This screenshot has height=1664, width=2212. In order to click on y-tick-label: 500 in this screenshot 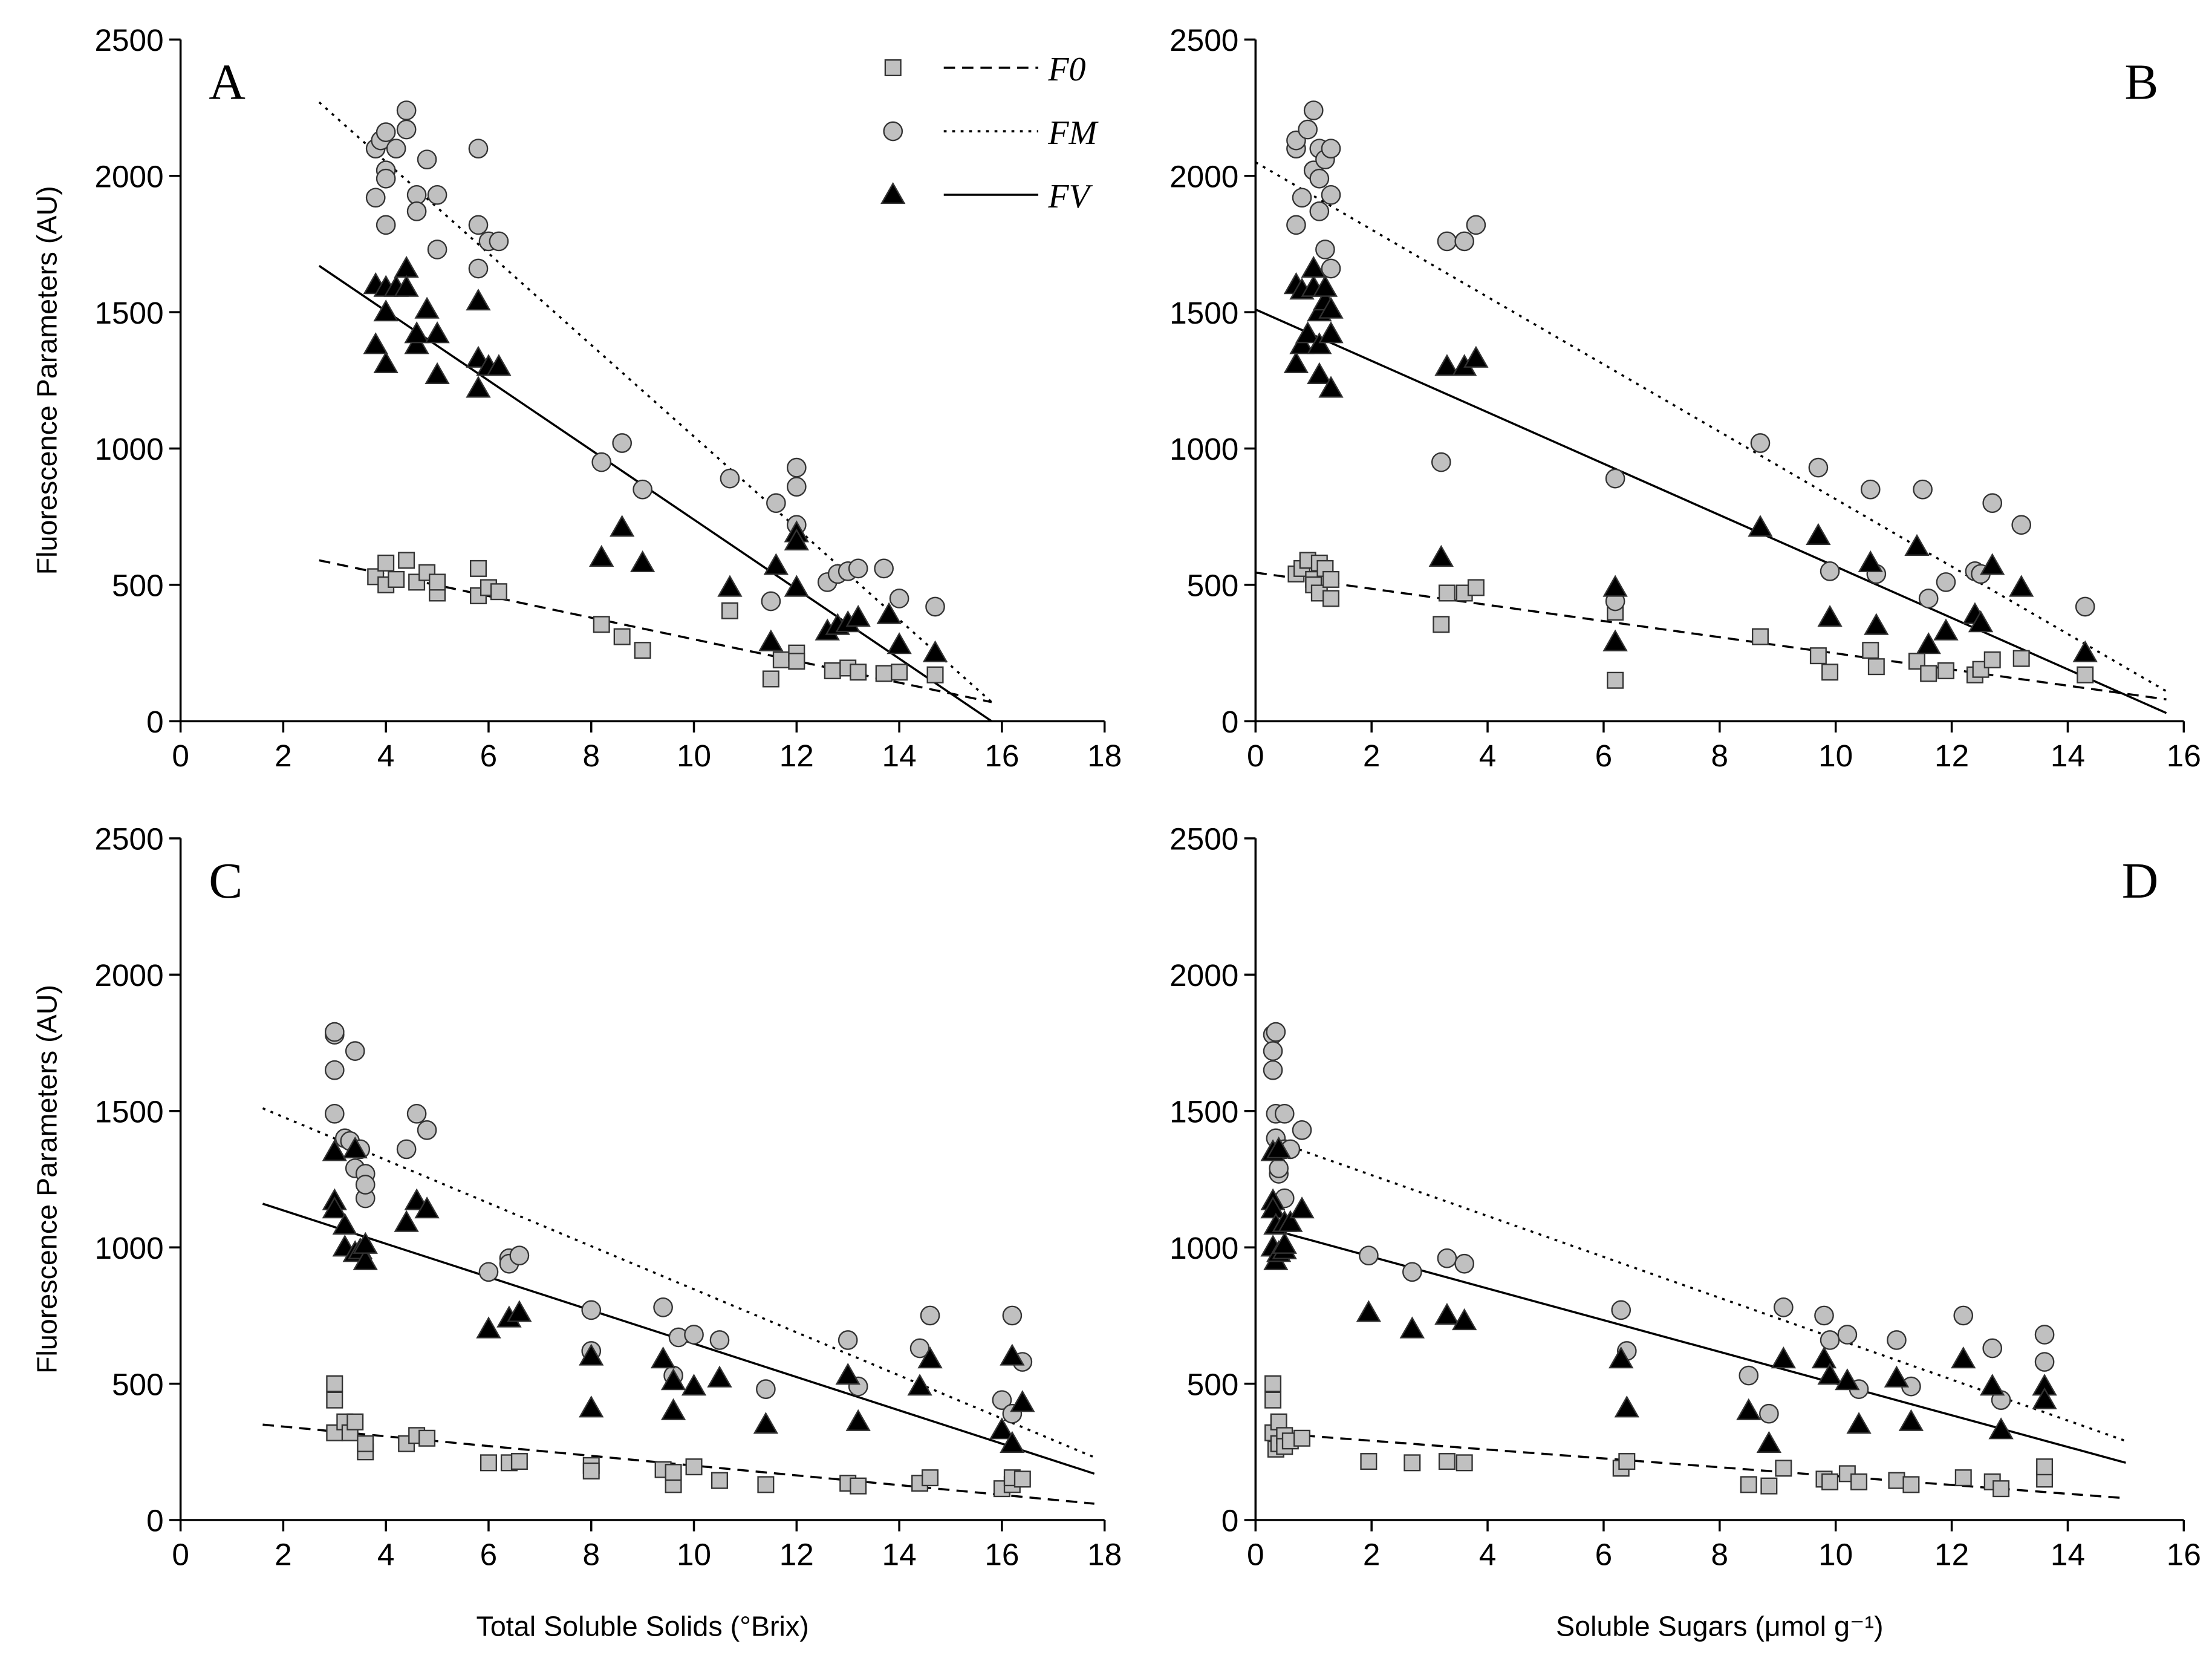, I will do `click(138, 586)`.